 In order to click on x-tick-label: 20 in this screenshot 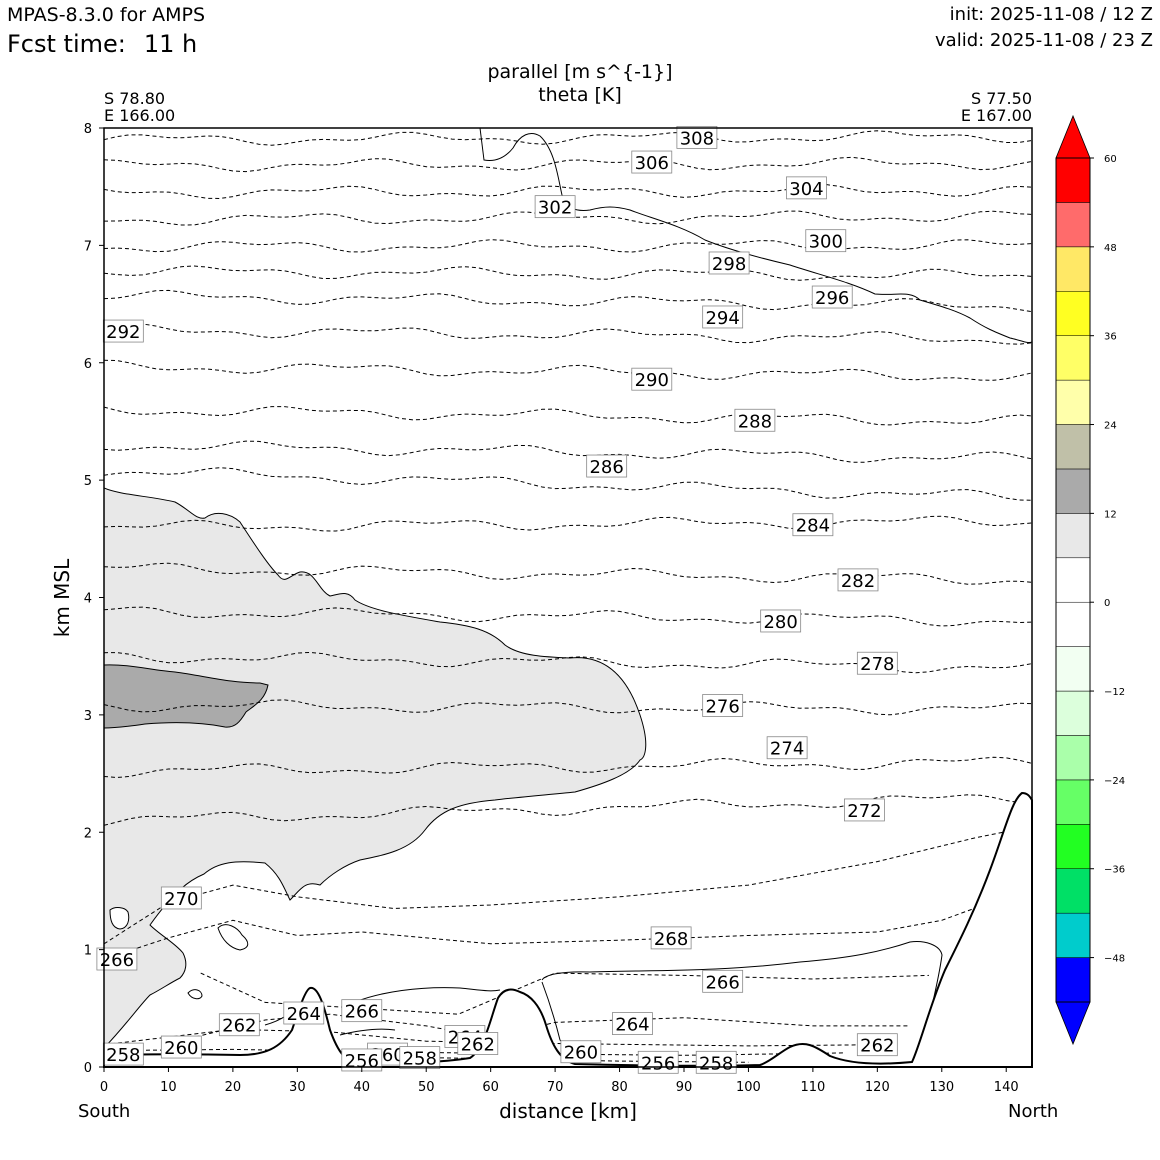, I will do `click(233, 1087)`.